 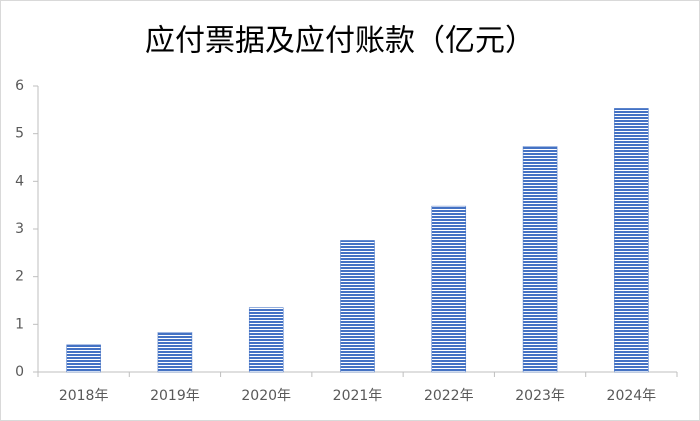 What do you see at coordinates (175, 396) in the screenshot?
I see `x-tick-label: 2019年` at bounding box center [175, 396].